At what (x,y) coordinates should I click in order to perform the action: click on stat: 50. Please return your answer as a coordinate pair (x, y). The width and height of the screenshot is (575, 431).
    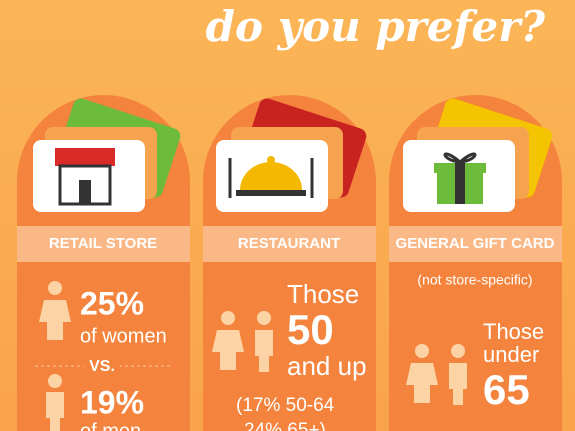
    Looking at the image, I should click on (310, 329).